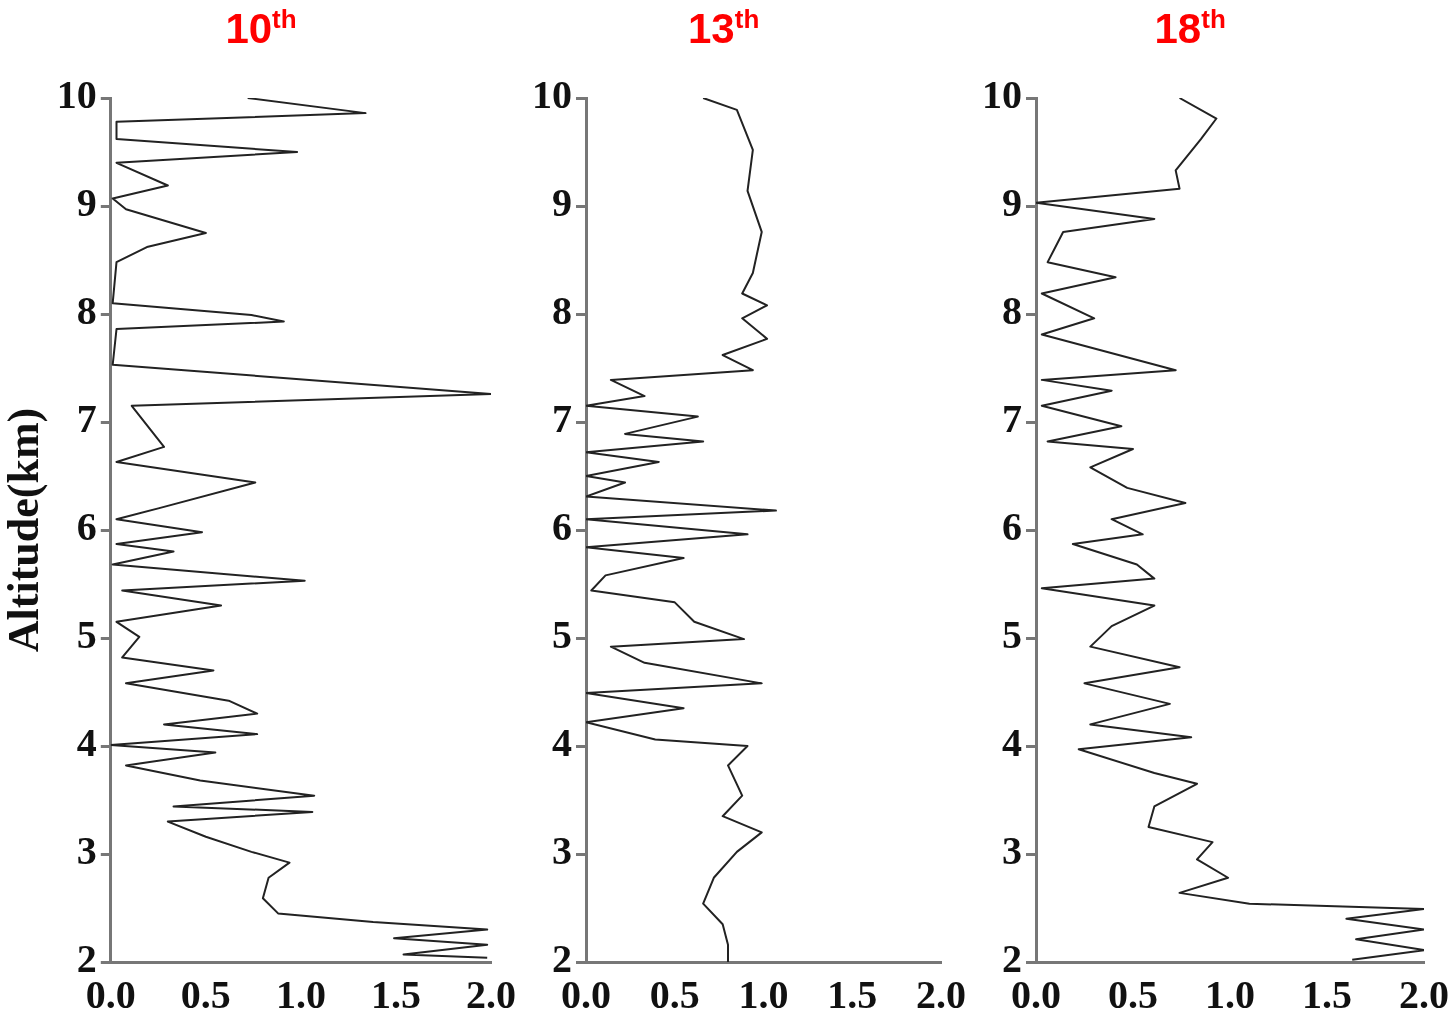 The width and height of the screenshot is (1453, 1030). Describe the element at coordinates (1190, 28) in the screenshot. I see `chart-title: 18$^{th}$` at that location.